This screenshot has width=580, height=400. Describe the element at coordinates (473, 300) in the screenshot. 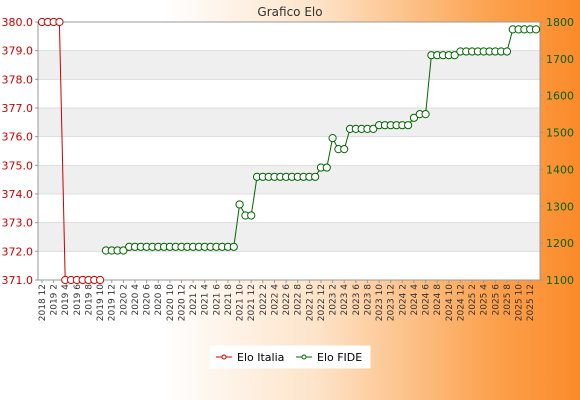

I see `x-tick-label: 2025 2` at that location.